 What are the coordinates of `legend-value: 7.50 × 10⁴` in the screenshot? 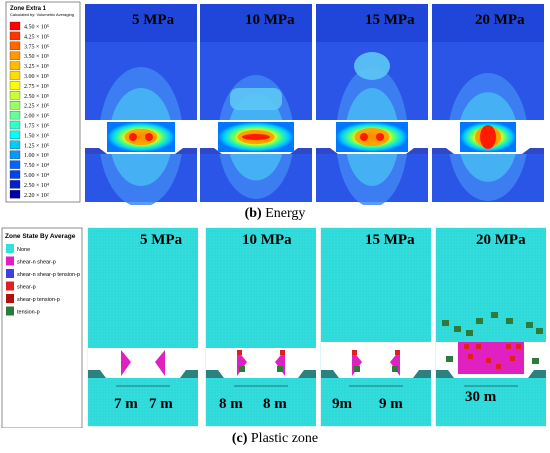 It's located at (36, 166).